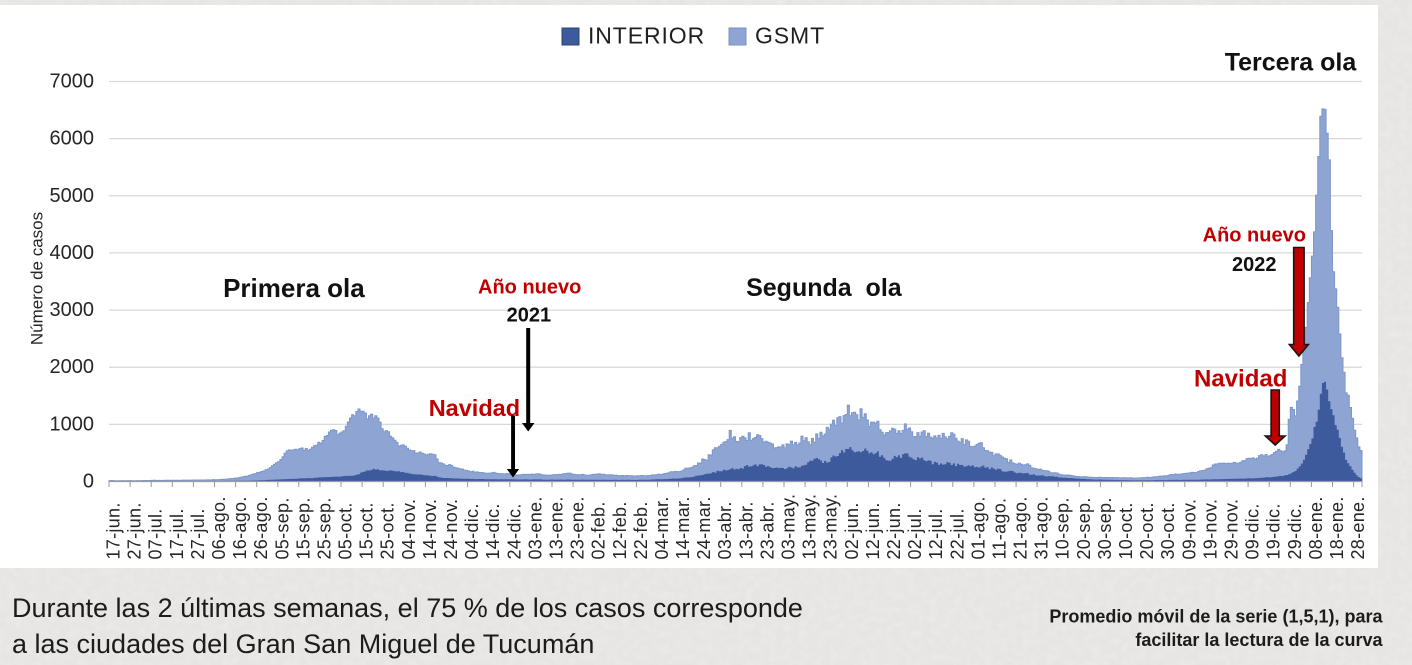 The image size is (1412, 665). What do you see at coordinates (1168, 530) in the screenshot?
I see `svg-text: 30-oct.` at bounding box center [1168, 530].